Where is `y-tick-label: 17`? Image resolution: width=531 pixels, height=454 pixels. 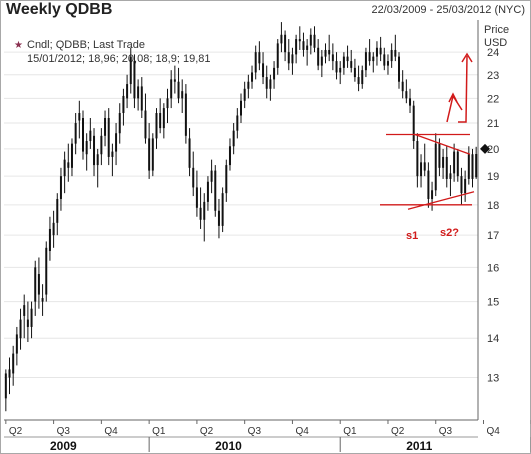
y-tick-label: 17 is located at coordinates (493, 236).